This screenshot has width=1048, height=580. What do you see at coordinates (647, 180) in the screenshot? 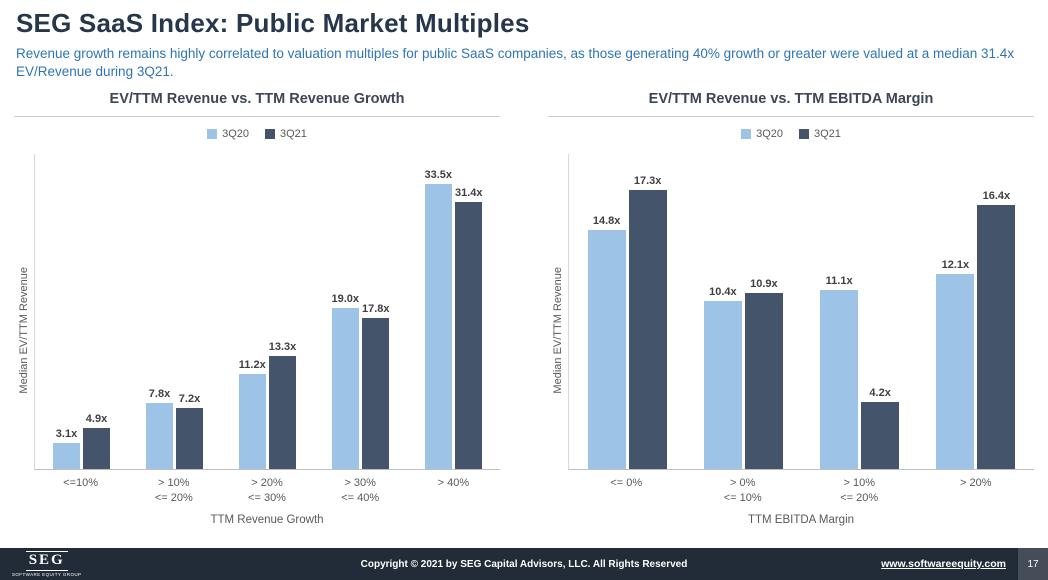
I see `bar-value-label: 17.3x` at bounding box center [647, 180].